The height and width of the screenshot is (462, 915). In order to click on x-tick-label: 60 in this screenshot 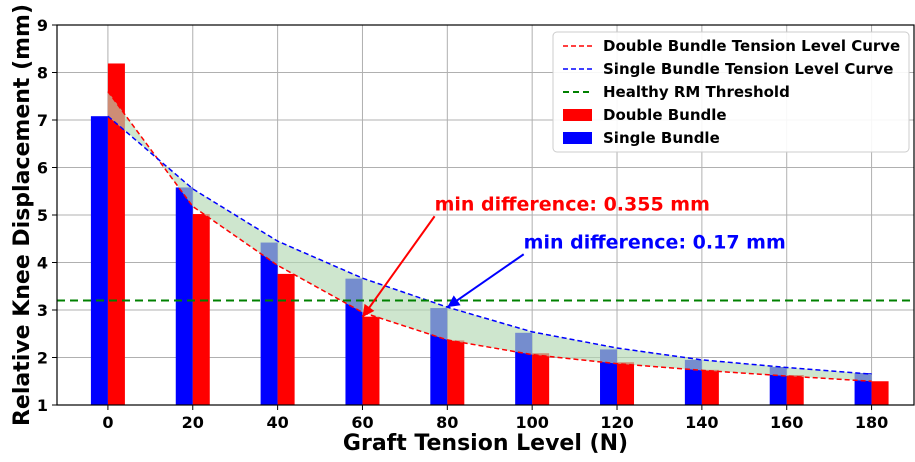, I will do `click(362, 422)`.